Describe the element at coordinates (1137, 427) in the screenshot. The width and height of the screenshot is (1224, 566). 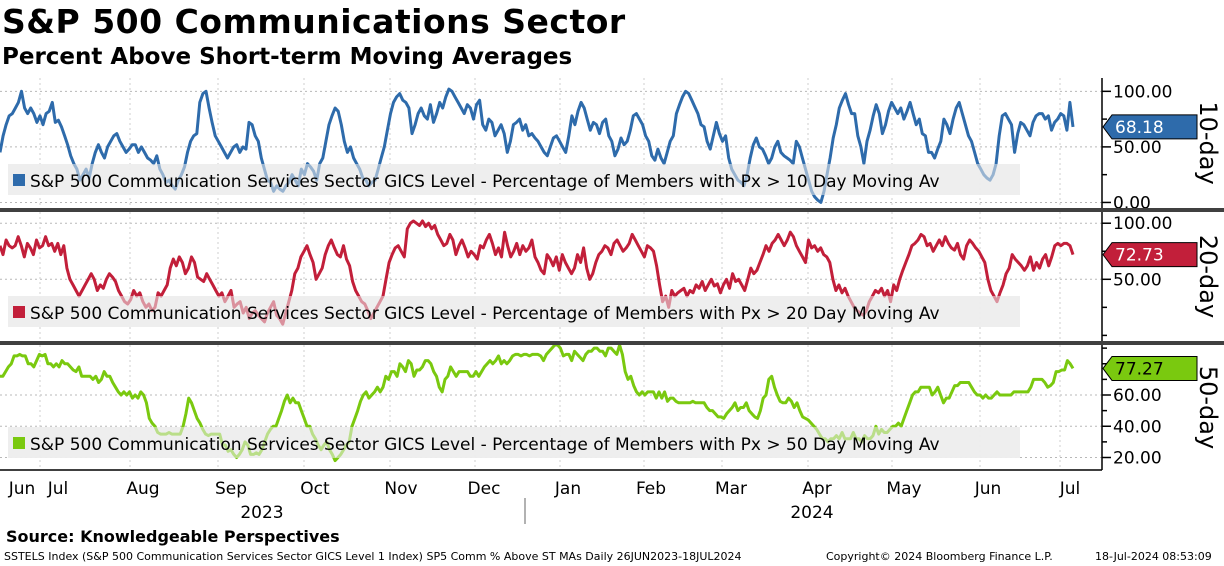
I see `y-tick-label: 40.00` at that location.